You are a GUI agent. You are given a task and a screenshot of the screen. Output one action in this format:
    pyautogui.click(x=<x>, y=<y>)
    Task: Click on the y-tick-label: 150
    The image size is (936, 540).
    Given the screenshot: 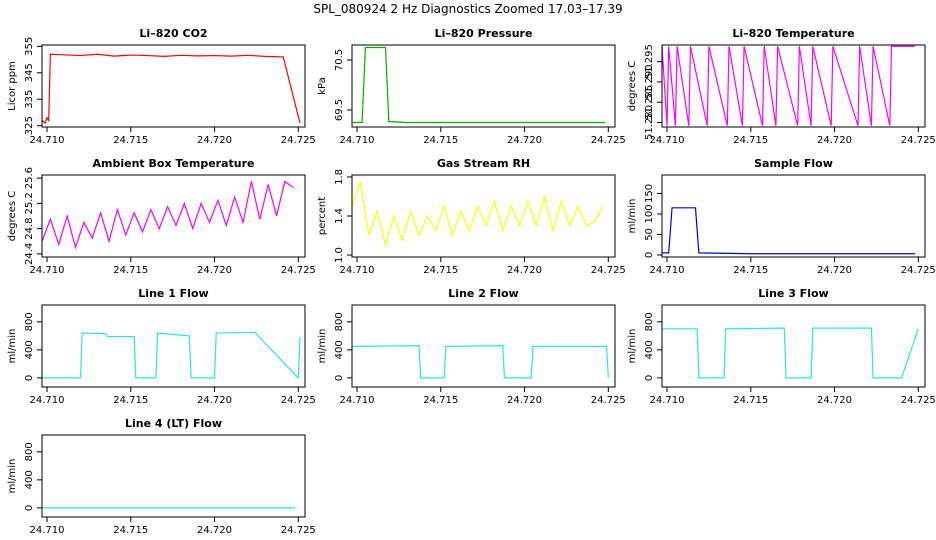 What is the action you would take?
    pyautogui.click(x=649, y=193)
    